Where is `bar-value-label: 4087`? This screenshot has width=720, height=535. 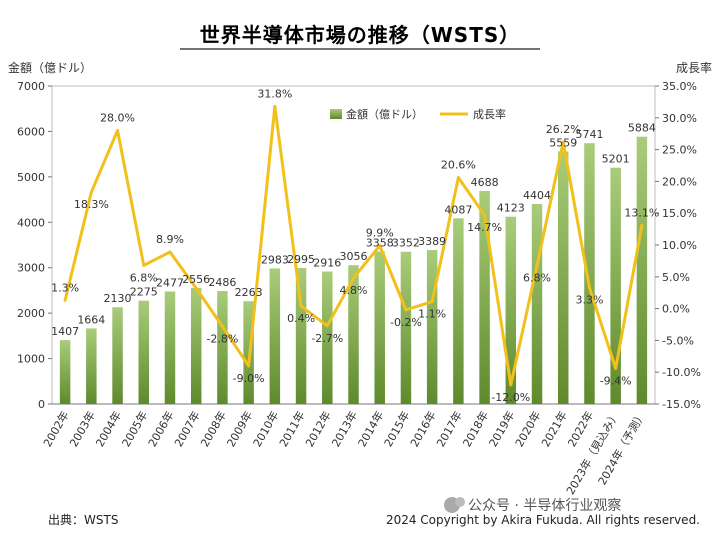 bar-value-label: 4087 is located at coordinates (458, 209).